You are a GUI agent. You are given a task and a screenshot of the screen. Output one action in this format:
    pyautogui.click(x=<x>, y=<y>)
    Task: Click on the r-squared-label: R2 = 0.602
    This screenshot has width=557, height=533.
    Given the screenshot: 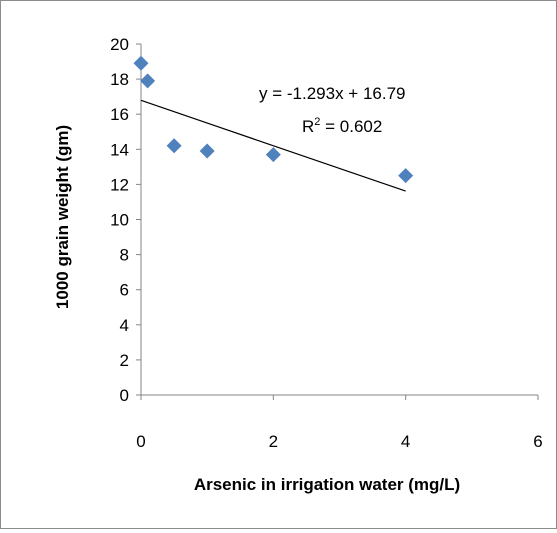 What is the action you would take?
    pyautogui.click(x=342, y=126)
    